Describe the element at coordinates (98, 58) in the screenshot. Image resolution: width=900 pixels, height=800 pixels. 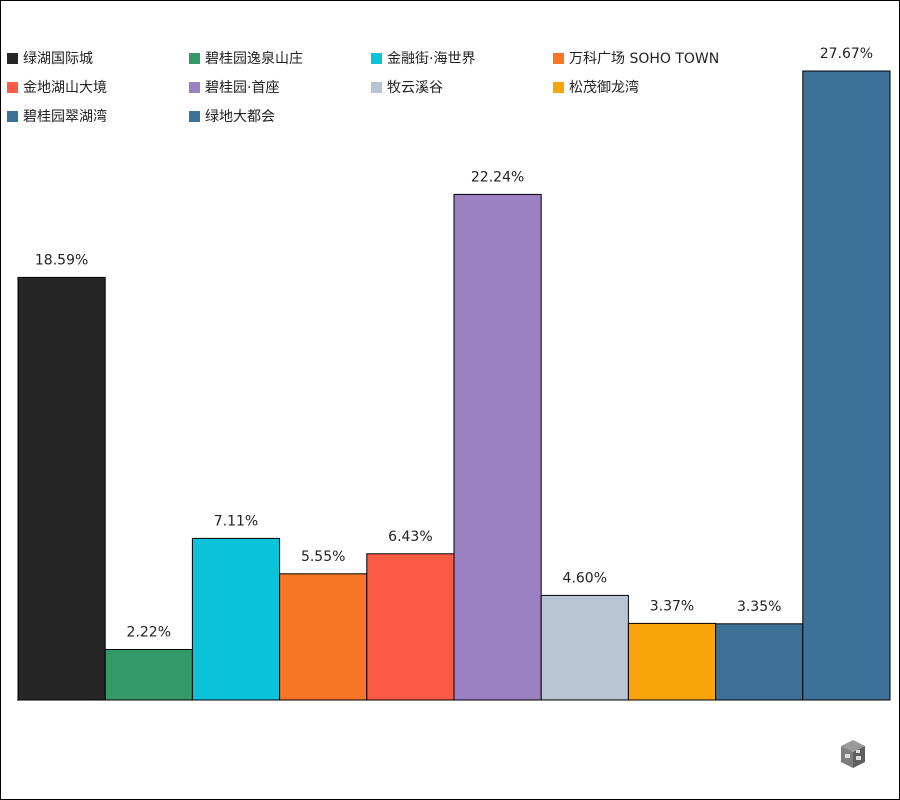
I see `legend-item: 绿湖国际城` at that location.